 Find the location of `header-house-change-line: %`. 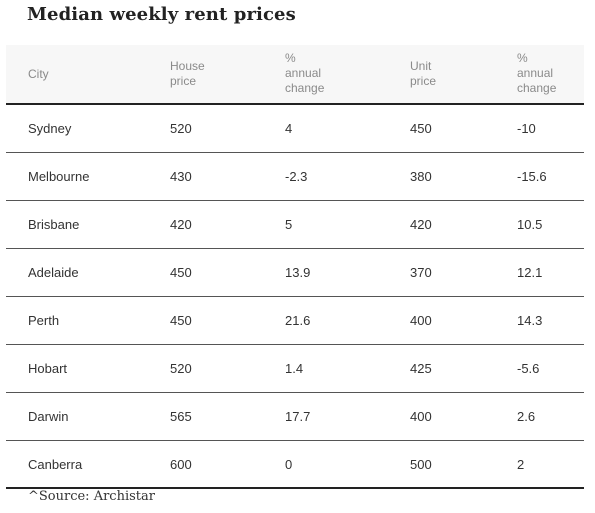

header-house-change-line: % is located at coordinates (290, 58).